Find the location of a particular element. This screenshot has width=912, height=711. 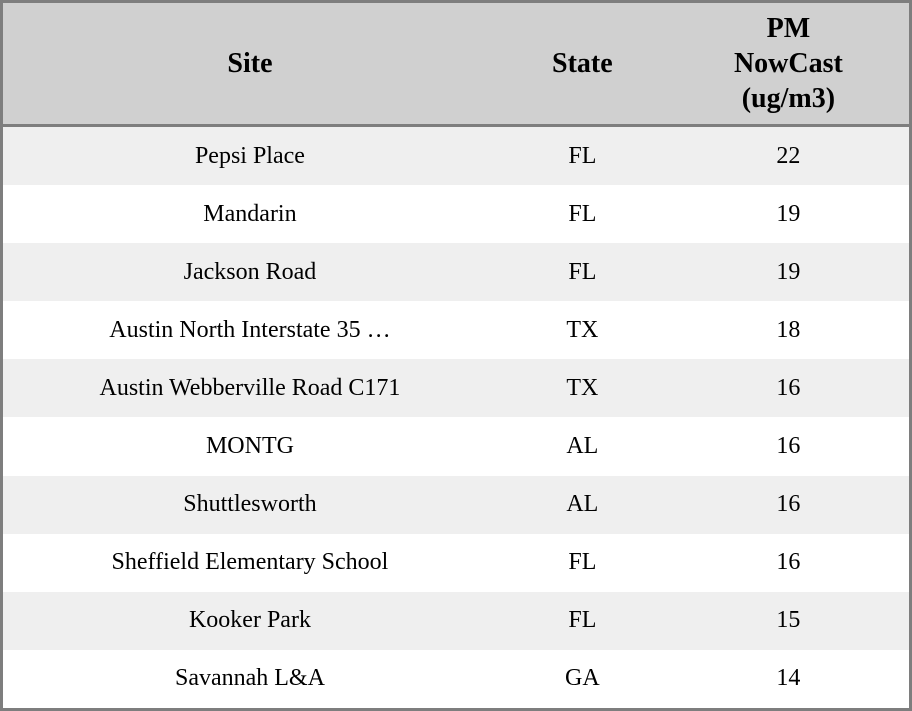

pm-header-line-2: NowCast is located at coordinates (788, 63).